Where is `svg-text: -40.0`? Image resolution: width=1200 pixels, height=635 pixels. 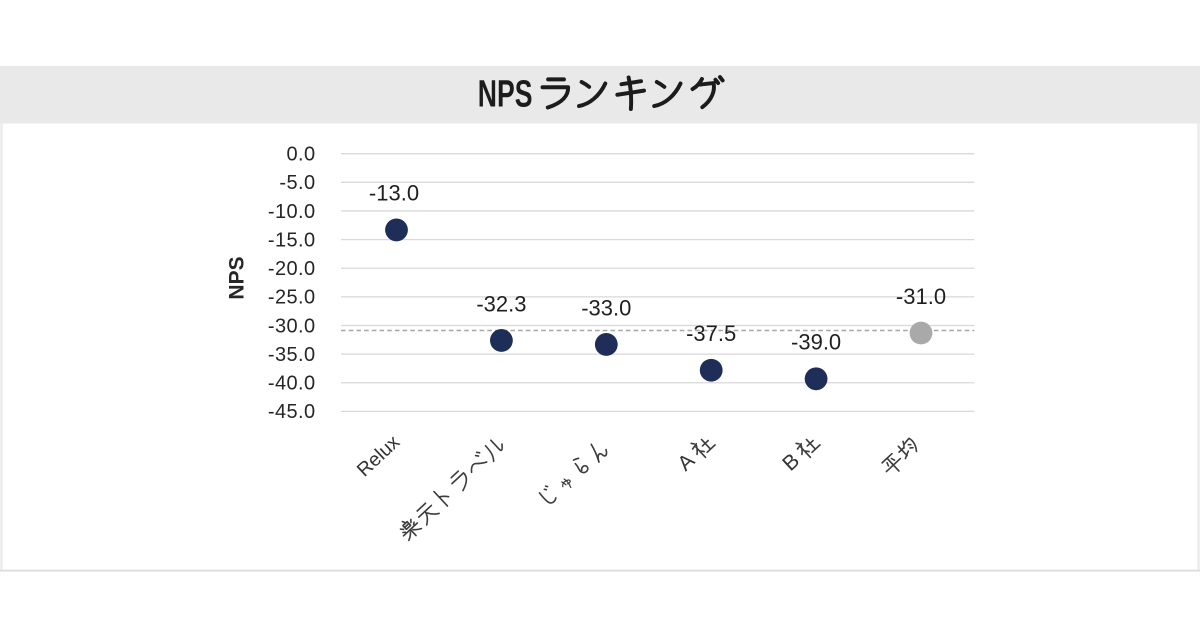
svg-text: -40.0 is located at coordinates (292, 384).